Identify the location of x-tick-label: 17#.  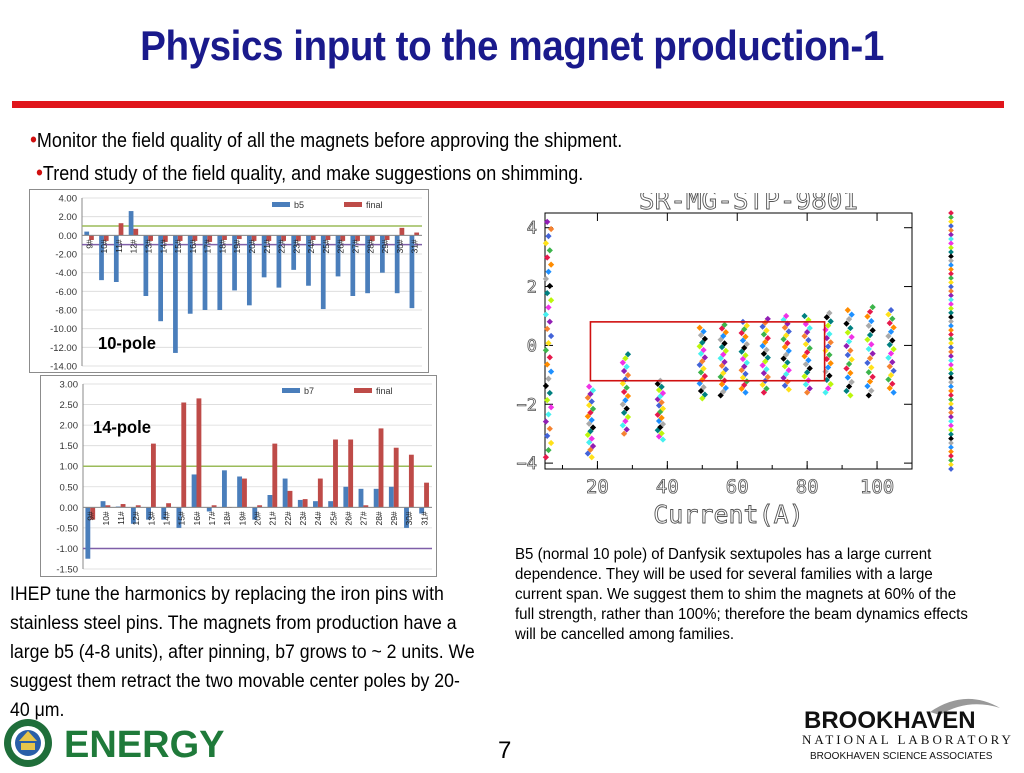
(208, 246).